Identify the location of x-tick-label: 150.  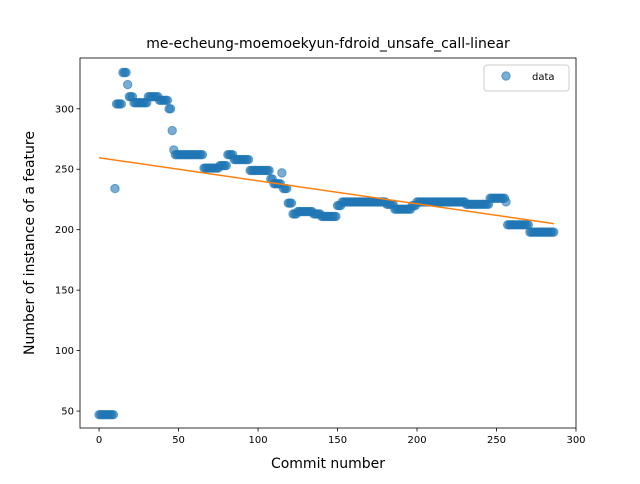
(337, 440).